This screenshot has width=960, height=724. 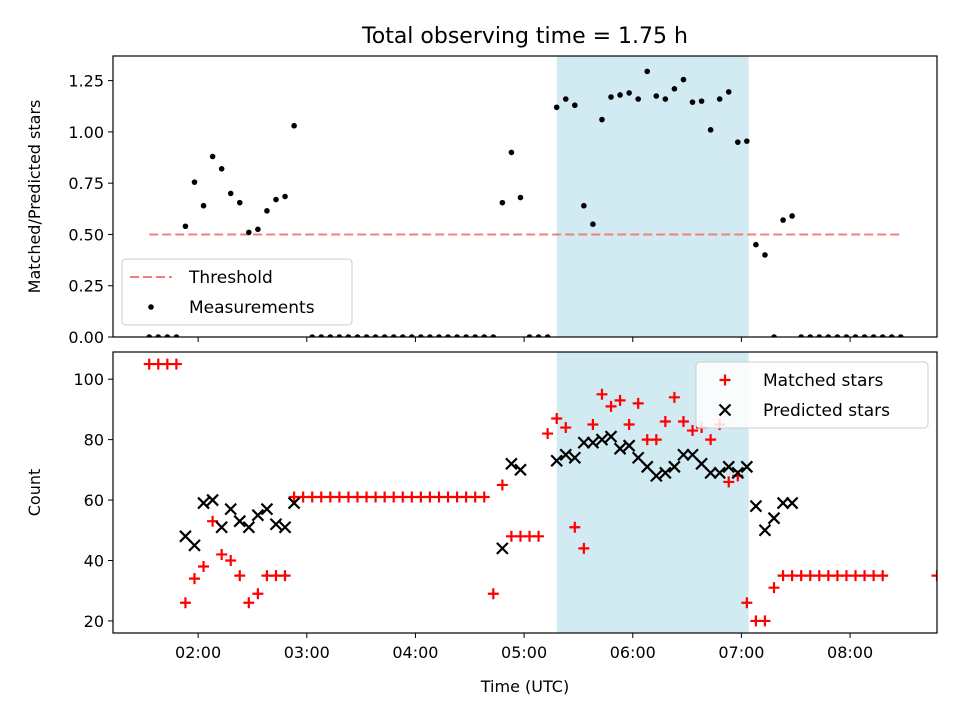 I want to click on legend: Threshold Measurements, so click(x=237, y=292).